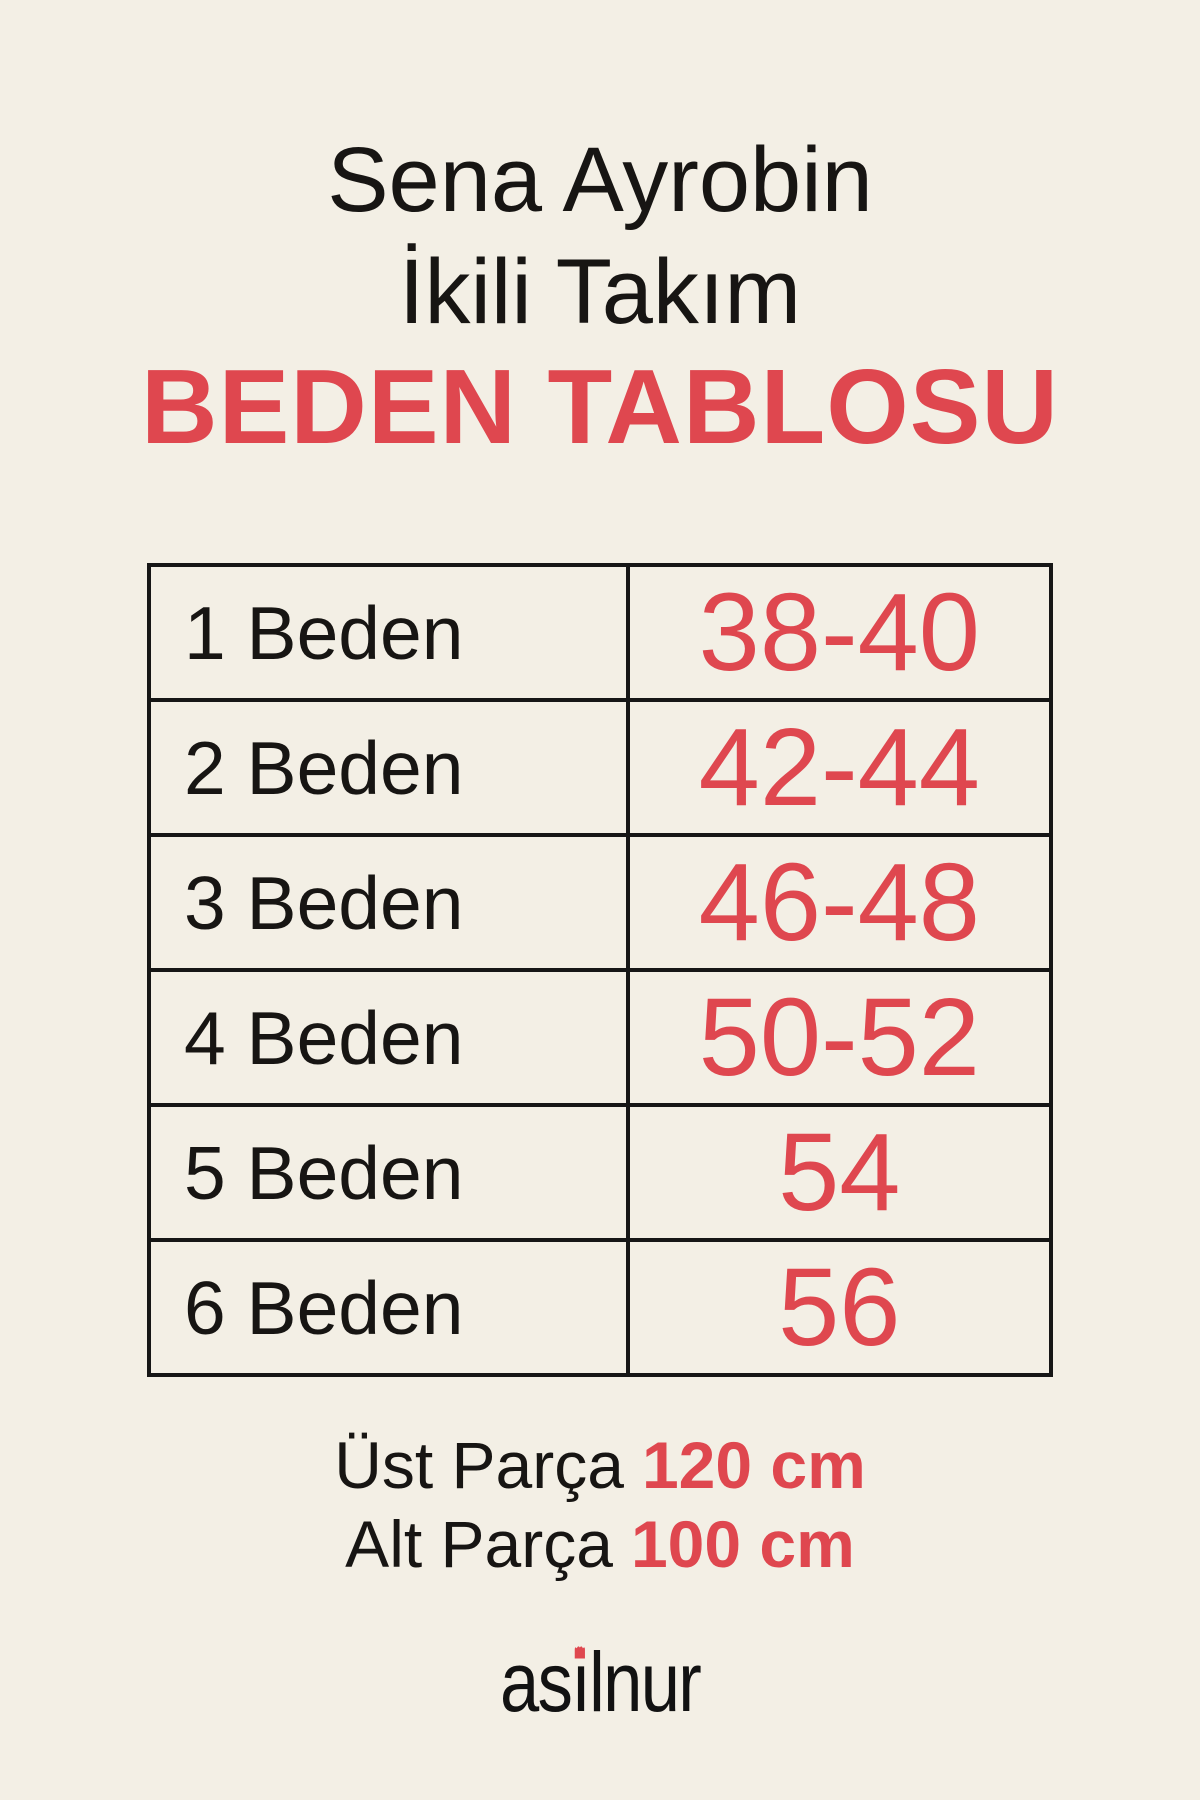 The image size is (1200, 1800). I want to click on measurement-value: 120 cm, so click(753, 1465).